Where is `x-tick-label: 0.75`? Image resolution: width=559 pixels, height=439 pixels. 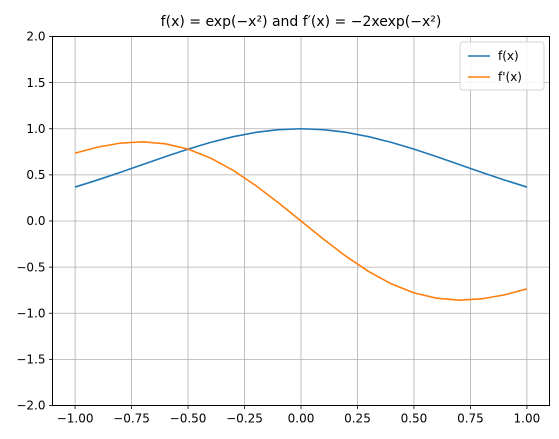
x-tick-label: 0.75 is located at coordinates (470, 419).